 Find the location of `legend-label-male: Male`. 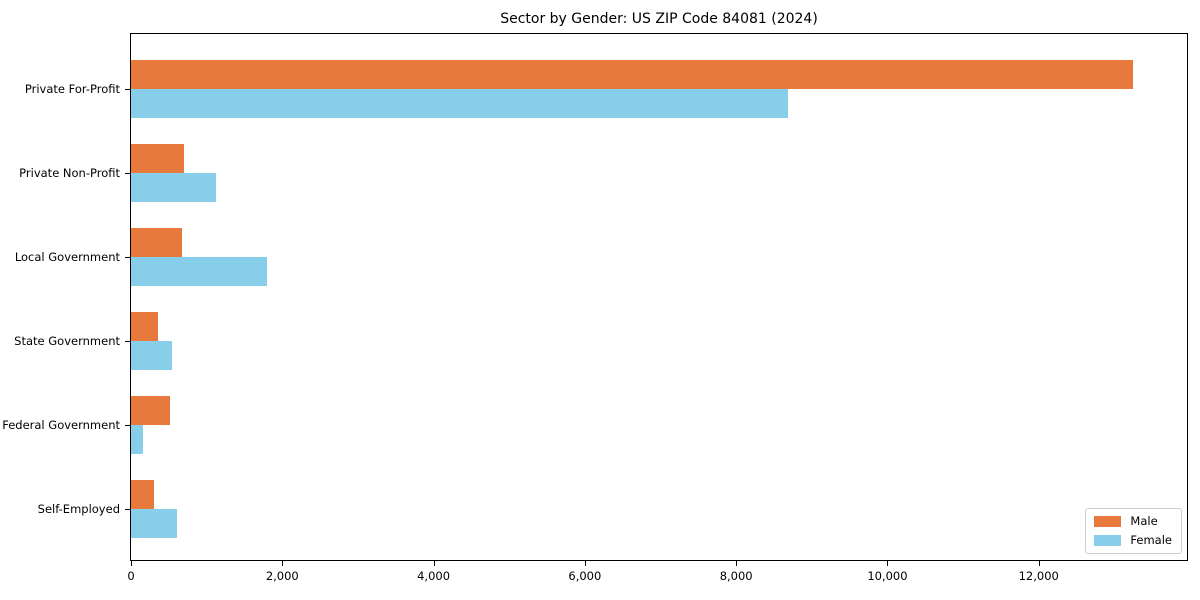

legend-label-male: Male is located at coordinates (1144, 521).